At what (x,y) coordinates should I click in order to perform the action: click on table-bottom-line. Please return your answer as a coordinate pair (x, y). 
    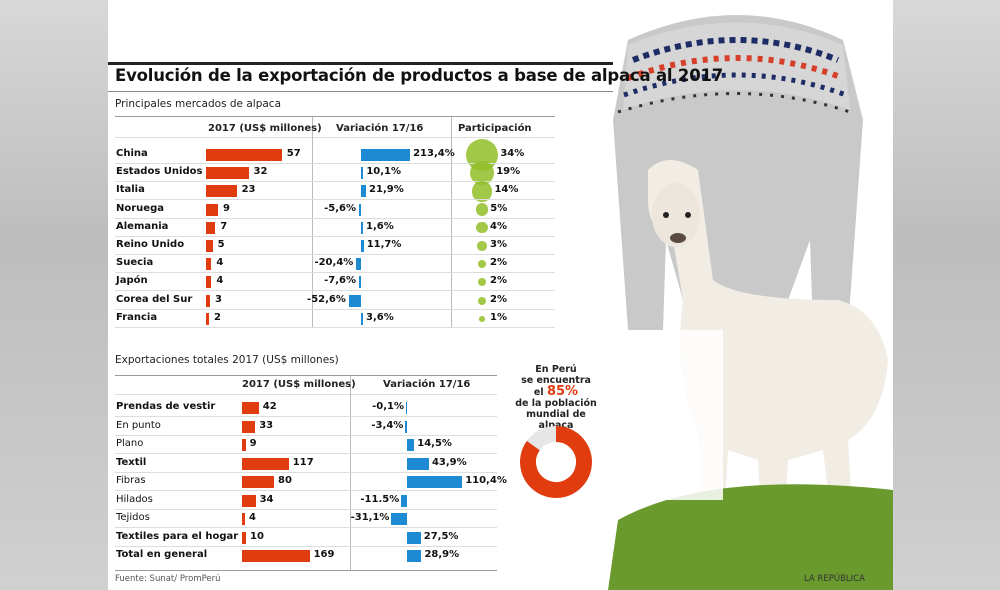
    Looking at the image, I should click on (306, 570).